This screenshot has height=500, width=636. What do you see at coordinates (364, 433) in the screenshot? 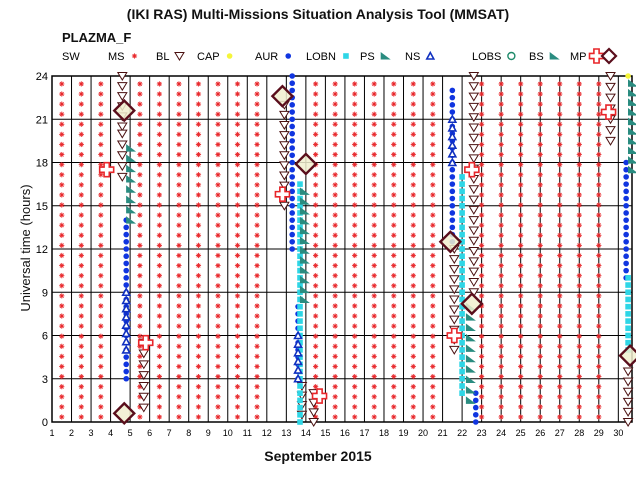
I see `x-tick-label: 17` at bounding box center [364, 433].